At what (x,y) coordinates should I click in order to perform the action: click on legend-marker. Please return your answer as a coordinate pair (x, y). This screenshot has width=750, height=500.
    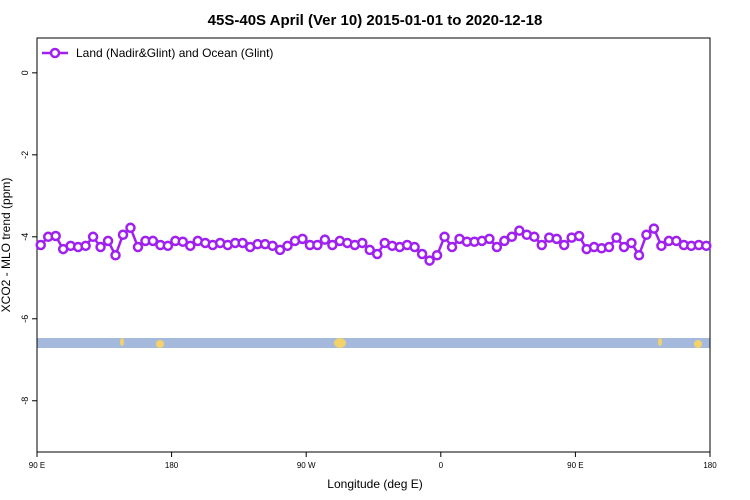
    Looking at the image, I should click on (55, 53).